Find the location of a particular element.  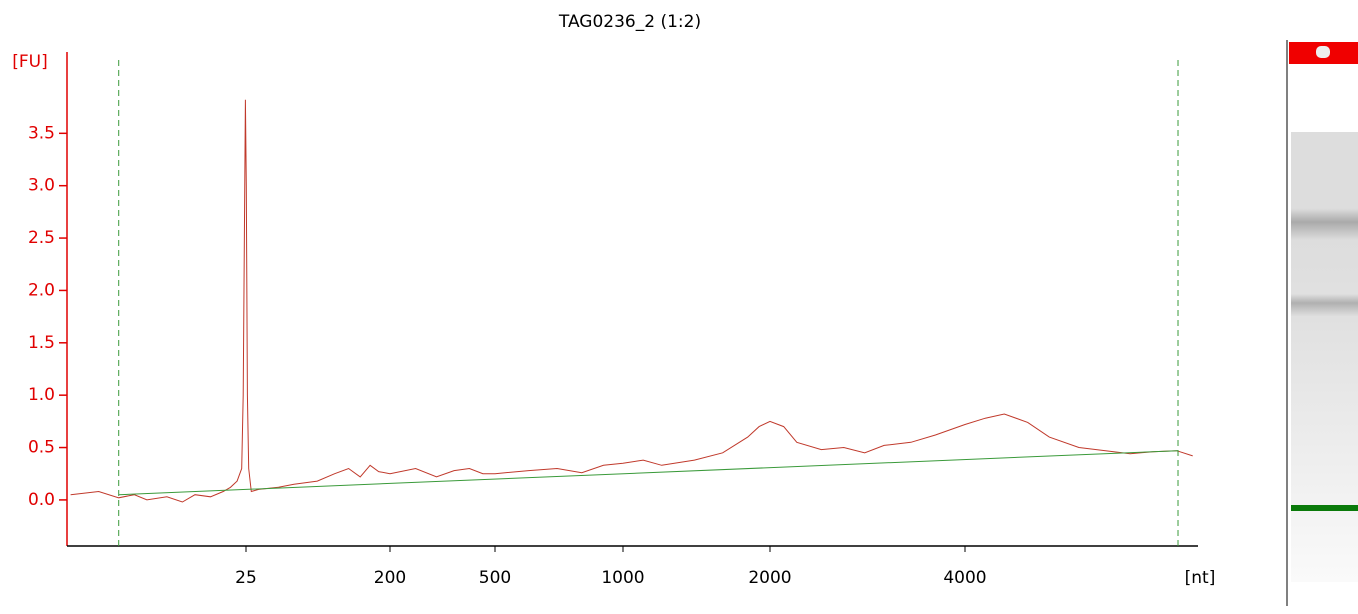

y-tick-label: 0.0 is located at coordinates (41, 500).